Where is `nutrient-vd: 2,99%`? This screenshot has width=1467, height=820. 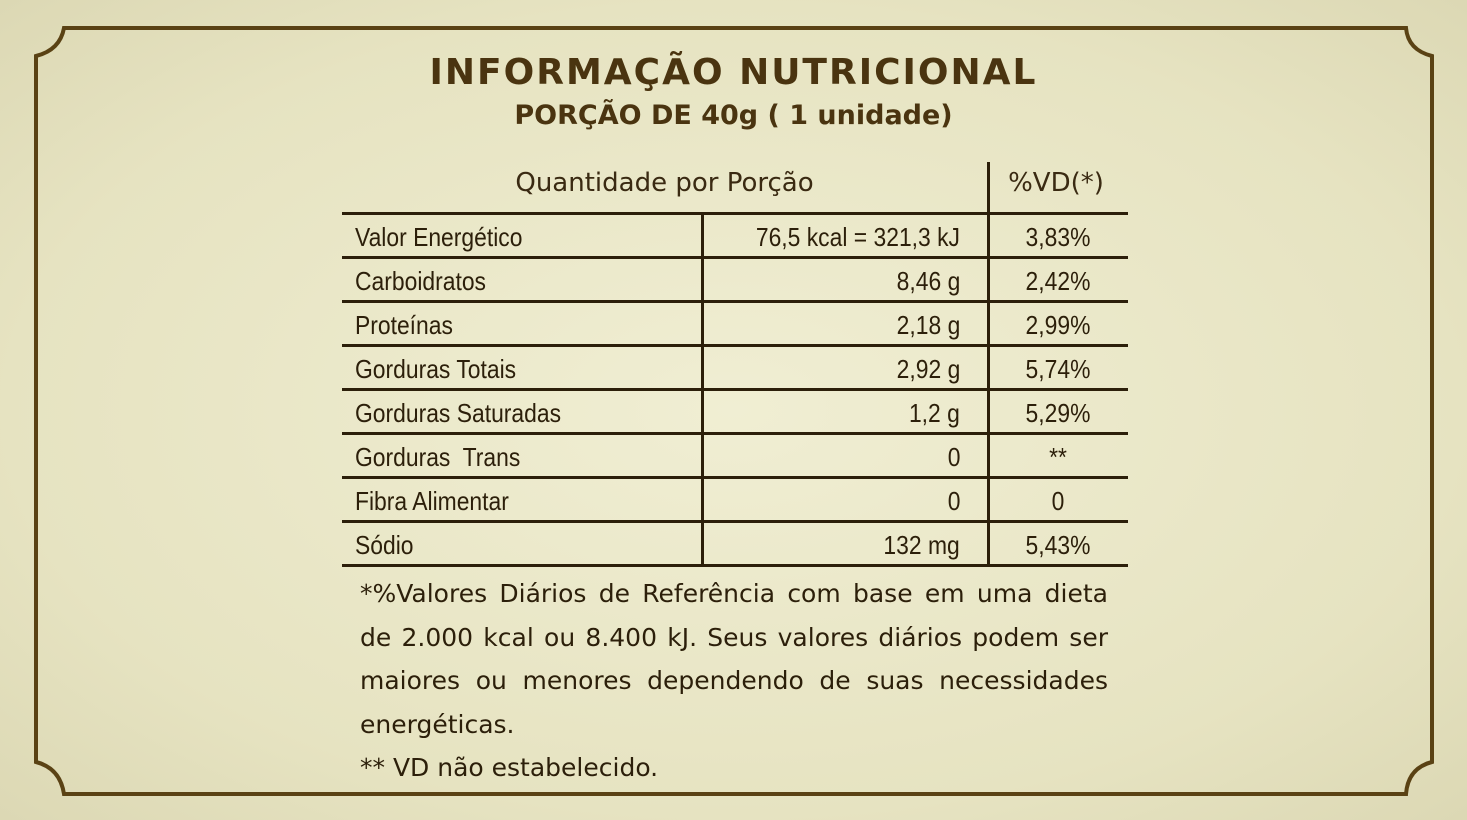 nutrient-vd: 2,99% is located at coordinates (1058, 325).